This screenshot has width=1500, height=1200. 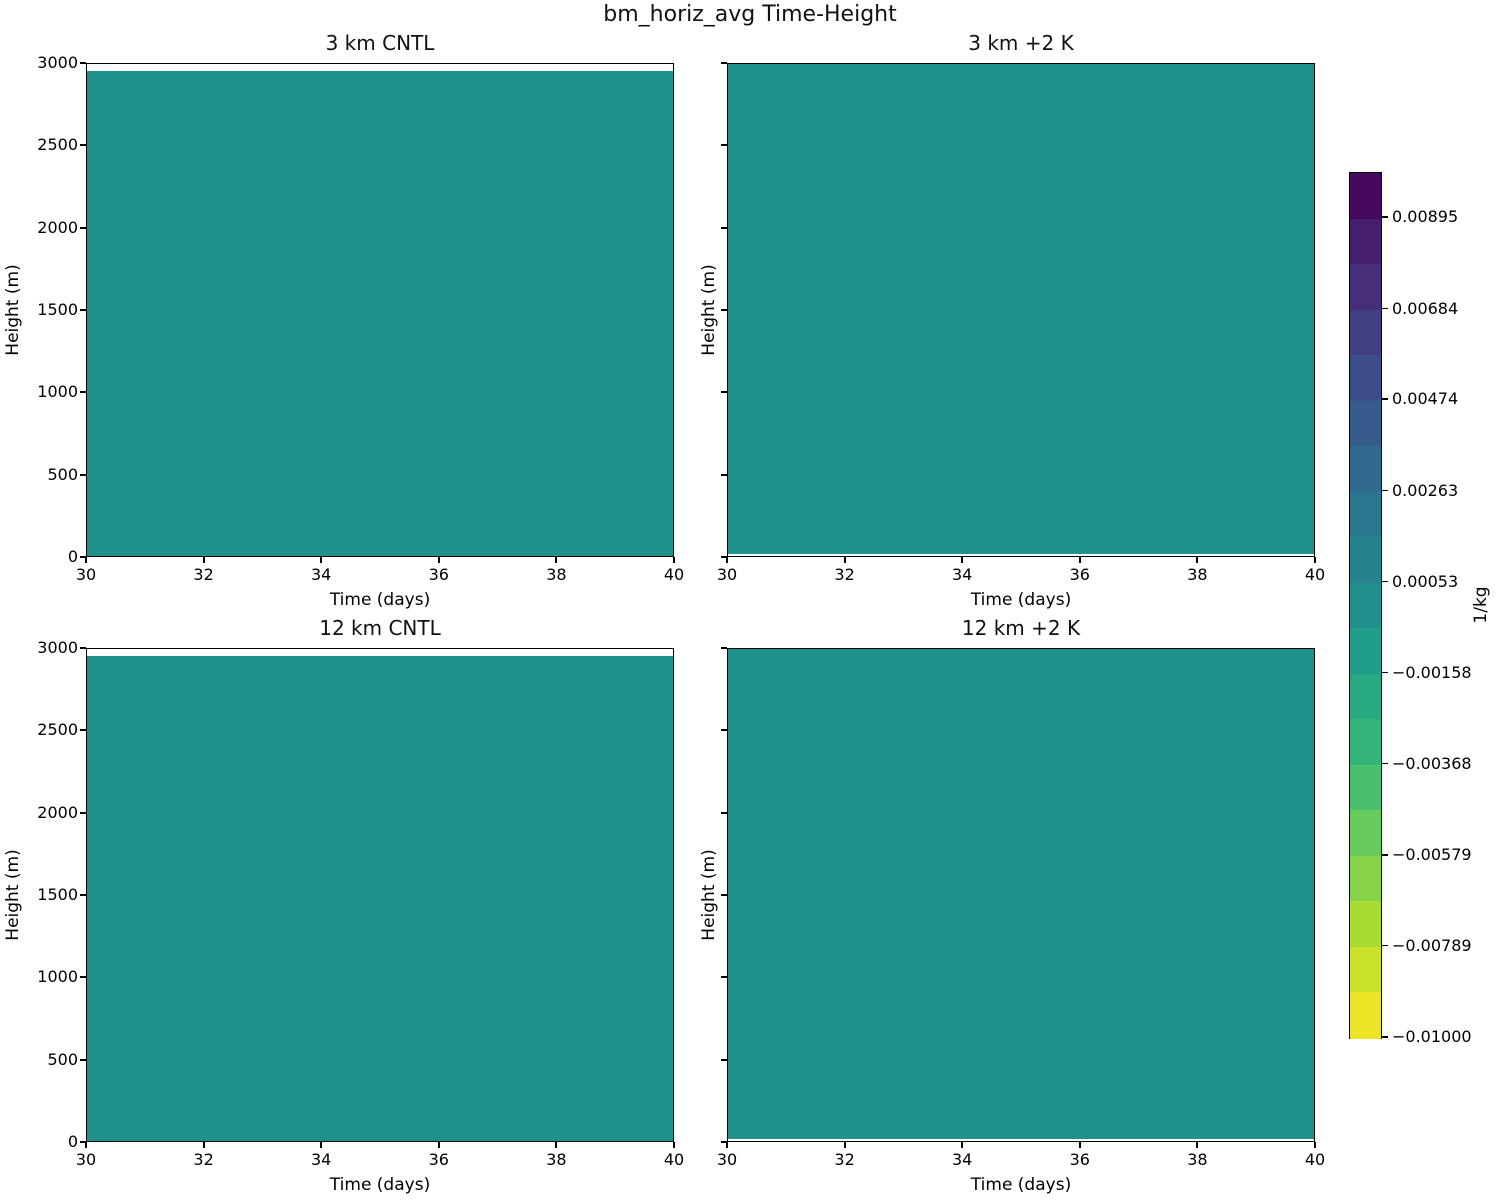 I want to click on y-tick-label: 2500, so click(x=57, y=730).